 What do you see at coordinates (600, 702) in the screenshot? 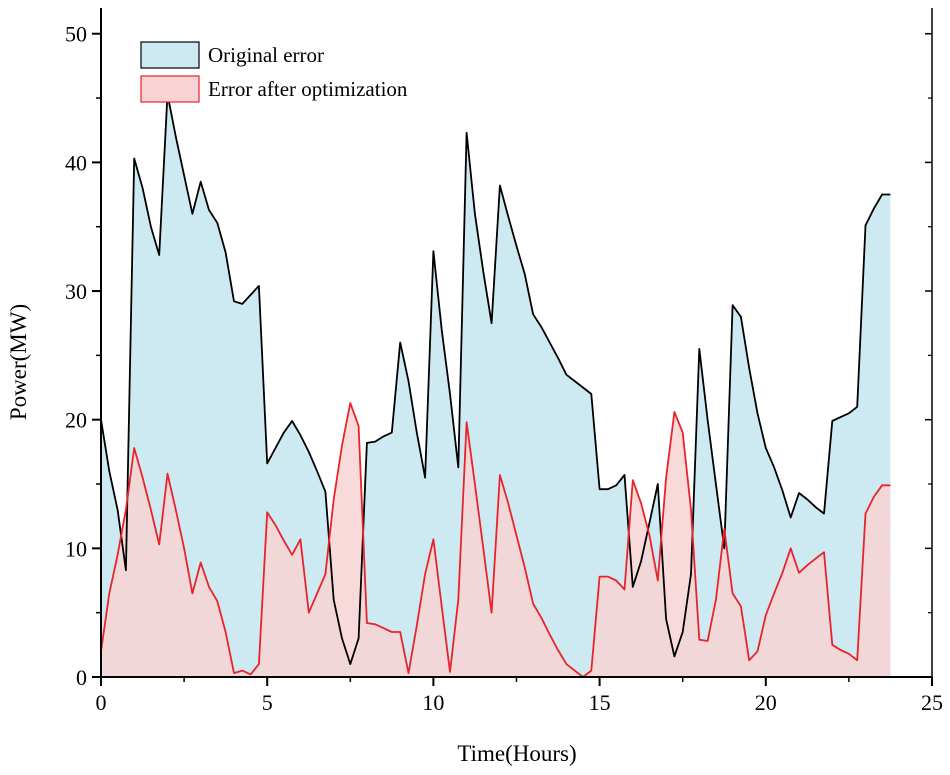
I see `x-tick-label: 15` at bounding box center [600, 702].